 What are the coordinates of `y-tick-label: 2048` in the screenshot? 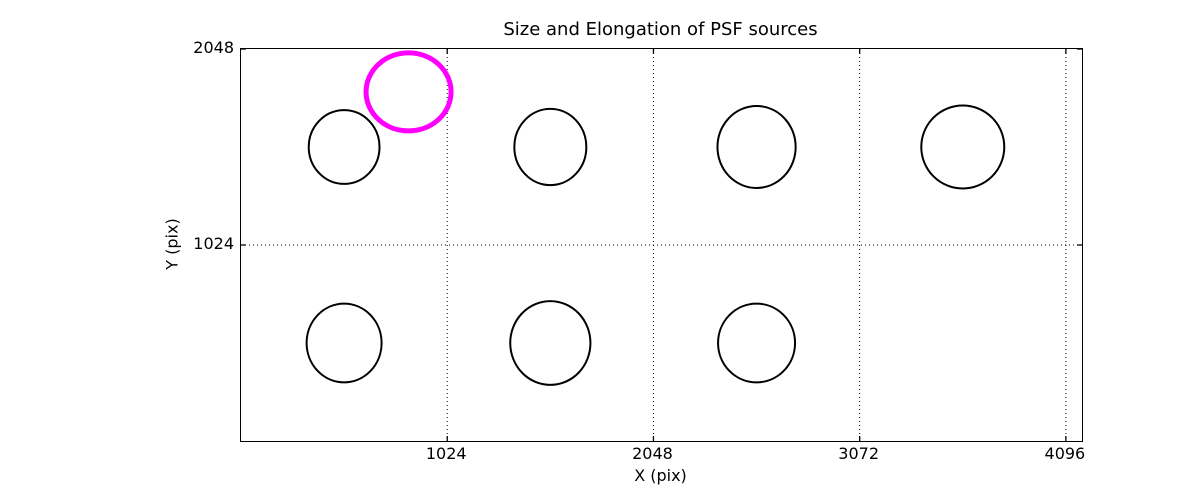 It's located at (213, 47).